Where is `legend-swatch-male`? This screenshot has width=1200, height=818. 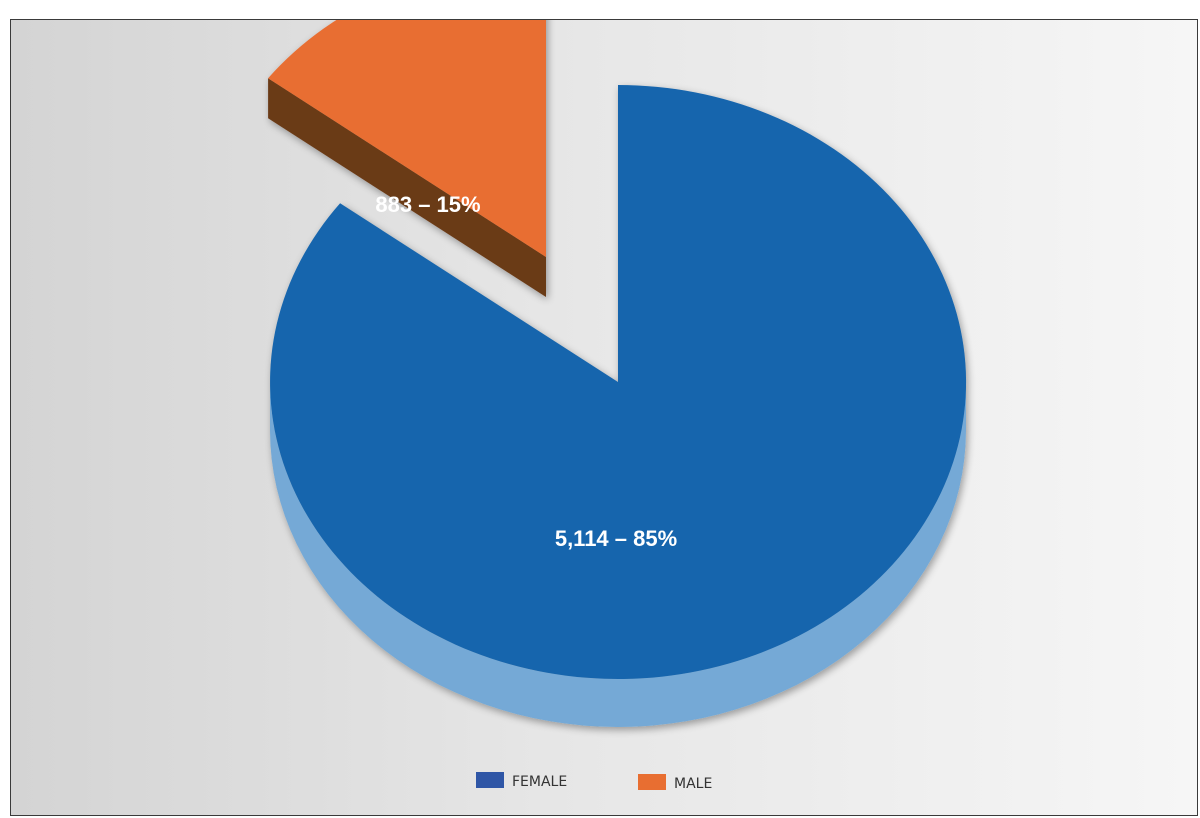 legend-swatch-male is located at coordinates (652, 782).